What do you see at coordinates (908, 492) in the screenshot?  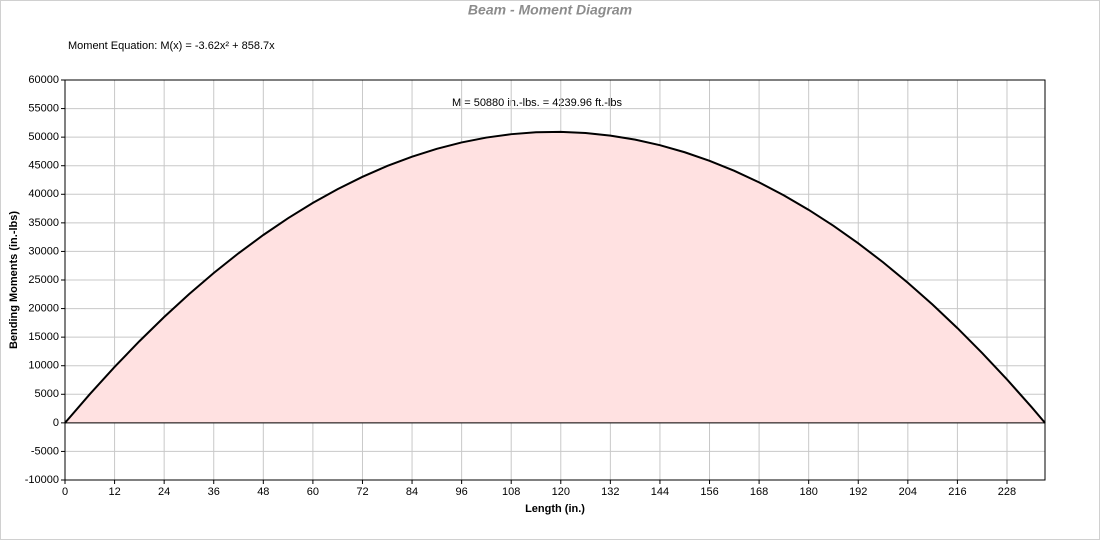 I see `x-tick-label: 204` at bounding box center [908, 492].